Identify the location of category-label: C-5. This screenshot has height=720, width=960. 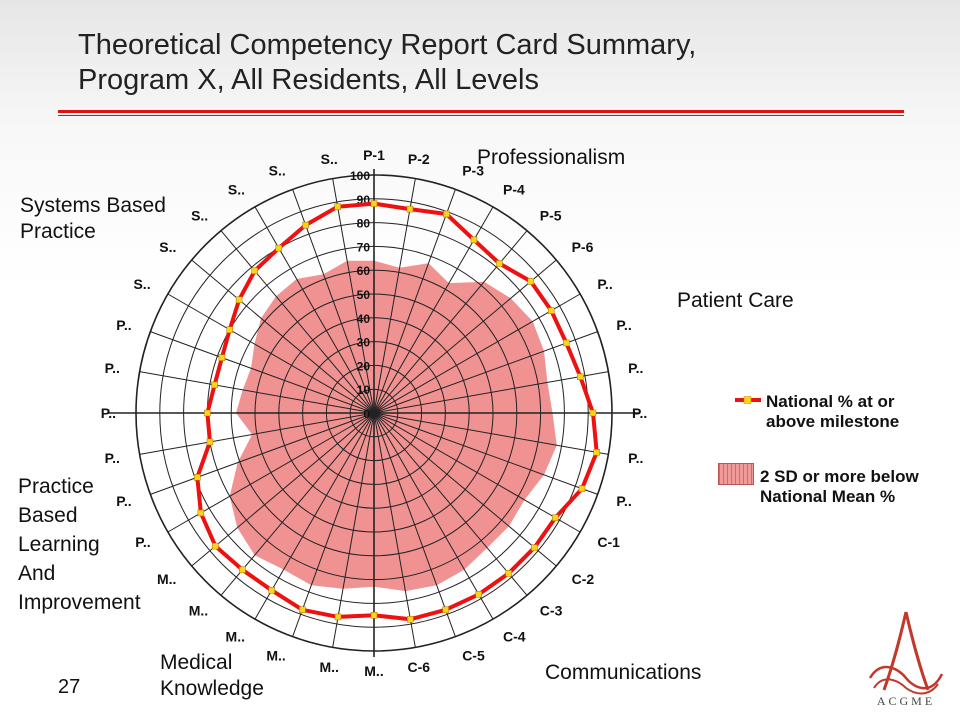
(473, 655).